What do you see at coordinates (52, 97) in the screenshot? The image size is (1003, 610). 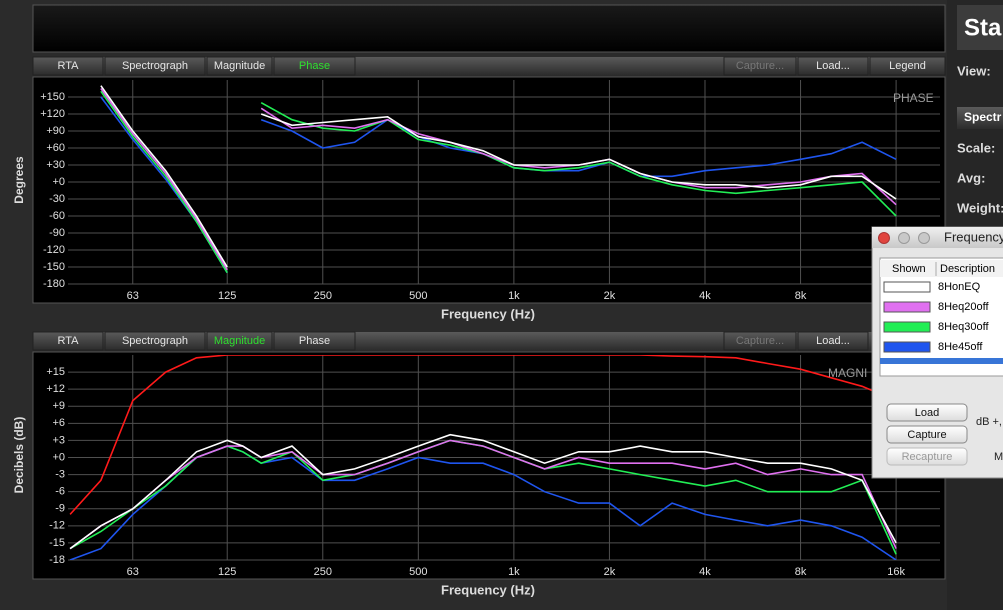 I see `y-tick-label: +150` at bounding box center [52, 97].